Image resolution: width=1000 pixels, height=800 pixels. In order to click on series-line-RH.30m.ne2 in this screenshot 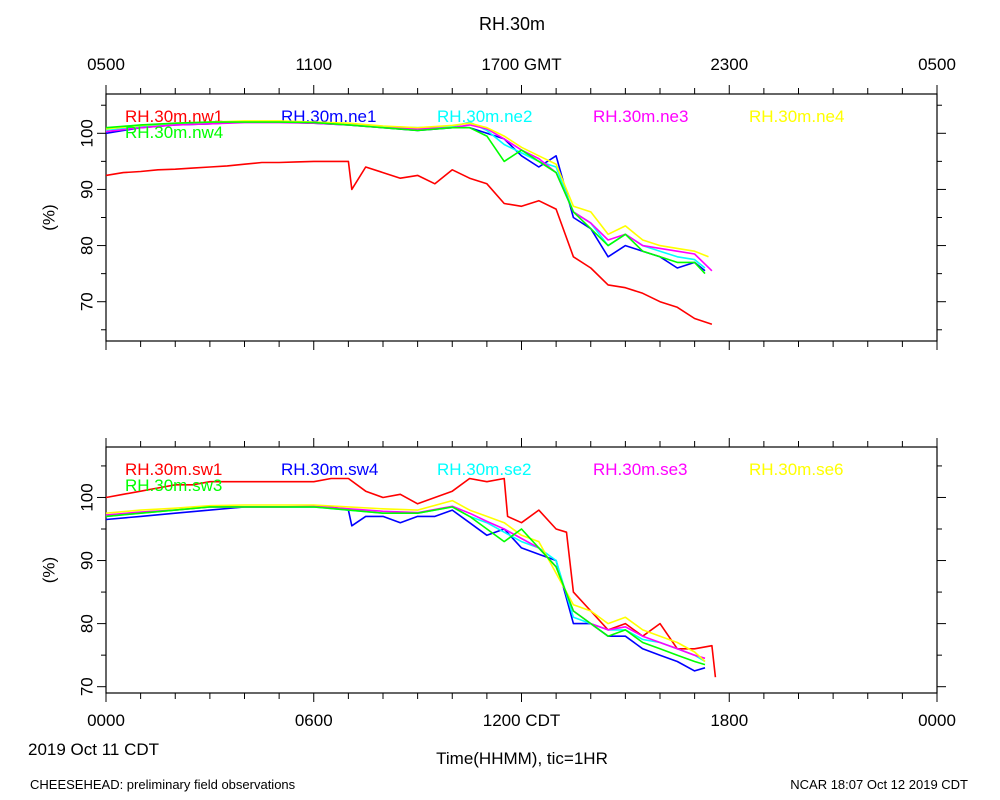, I will do `click(405, 195)`.